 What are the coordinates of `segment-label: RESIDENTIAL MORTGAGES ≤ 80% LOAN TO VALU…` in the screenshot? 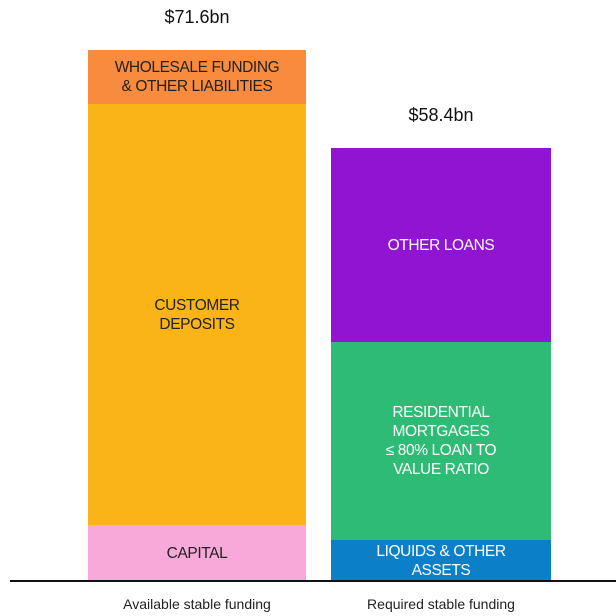 It's located at (441, 441).